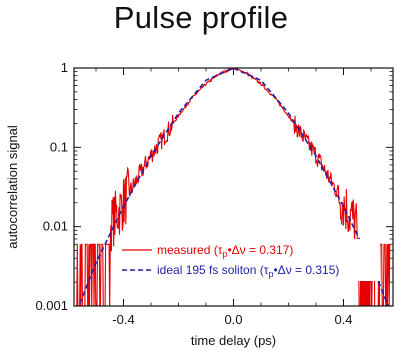 Image resolution: width=402 pixels, height=357 pixels. I want to click on x-tick-label: 0.4, so click(343, 319).